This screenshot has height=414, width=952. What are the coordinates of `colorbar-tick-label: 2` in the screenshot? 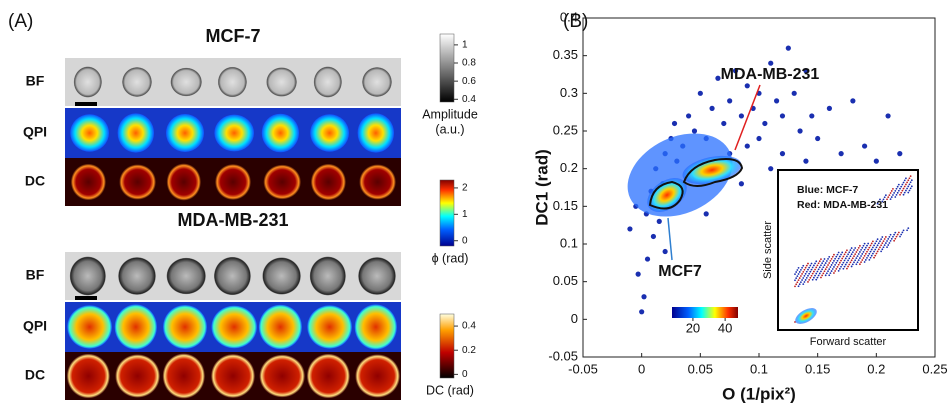 It's located at (465, 188).